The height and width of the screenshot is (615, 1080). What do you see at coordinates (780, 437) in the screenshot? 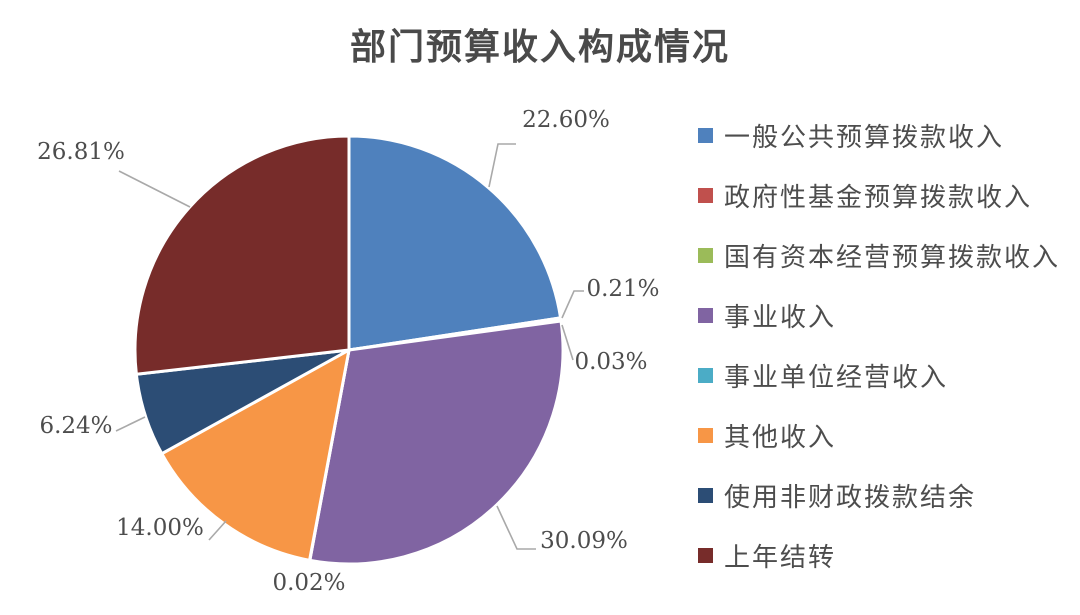
I see `legend-label: 其他收入` at bounding box center [780, 437].